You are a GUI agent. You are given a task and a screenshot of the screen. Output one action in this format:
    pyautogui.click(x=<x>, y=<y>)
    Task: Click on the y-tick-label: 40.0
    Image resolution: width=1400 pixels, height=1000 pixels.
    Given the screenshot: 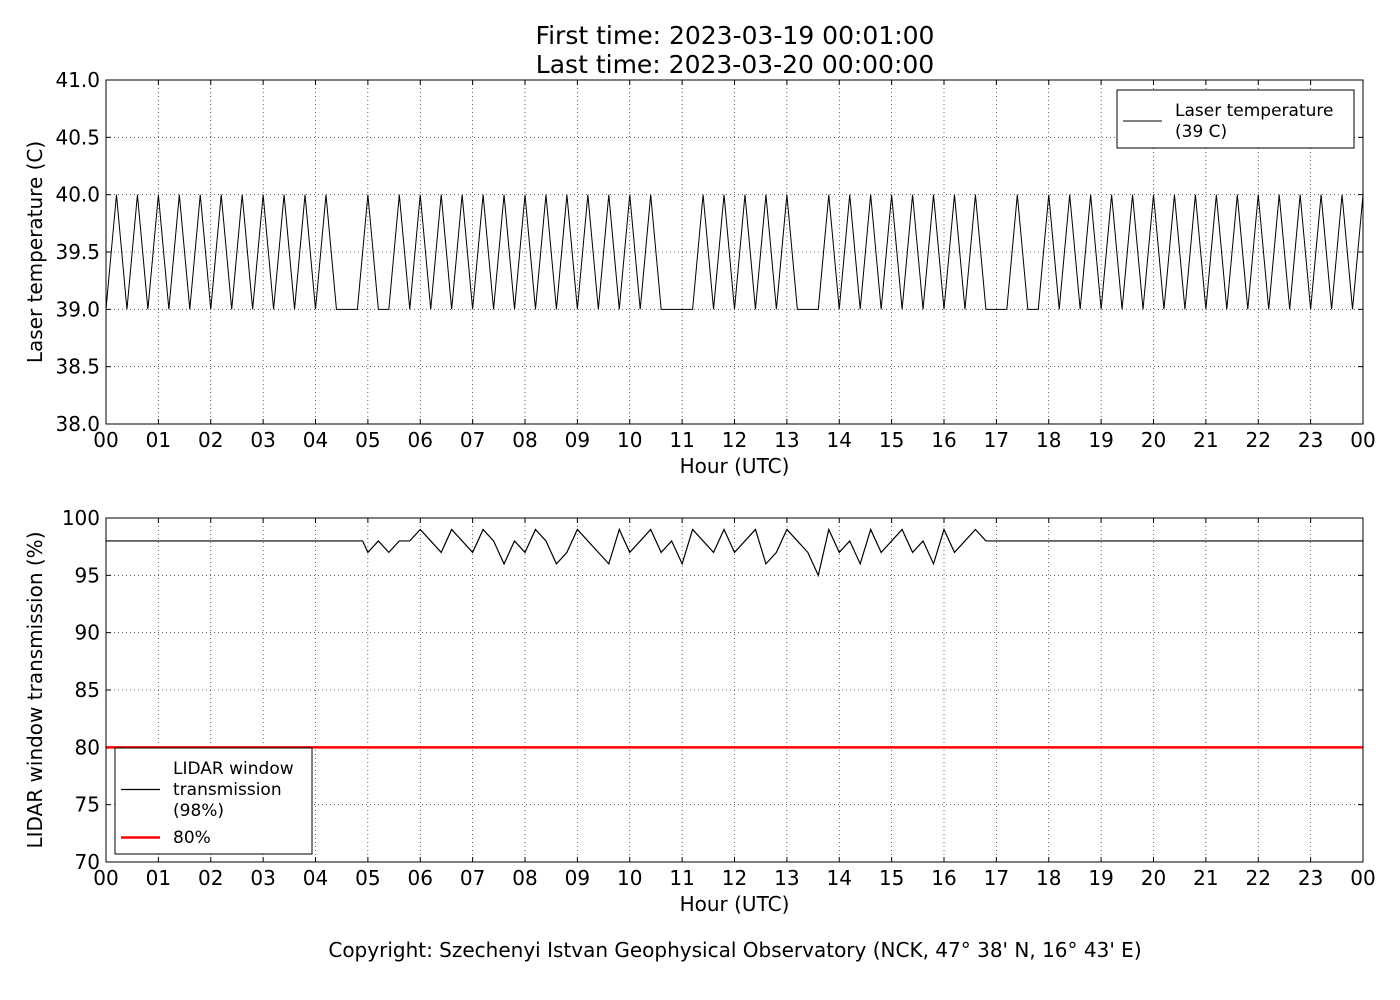 What is the action you would take?
    pyautogui.click(x=77, y=195)
    